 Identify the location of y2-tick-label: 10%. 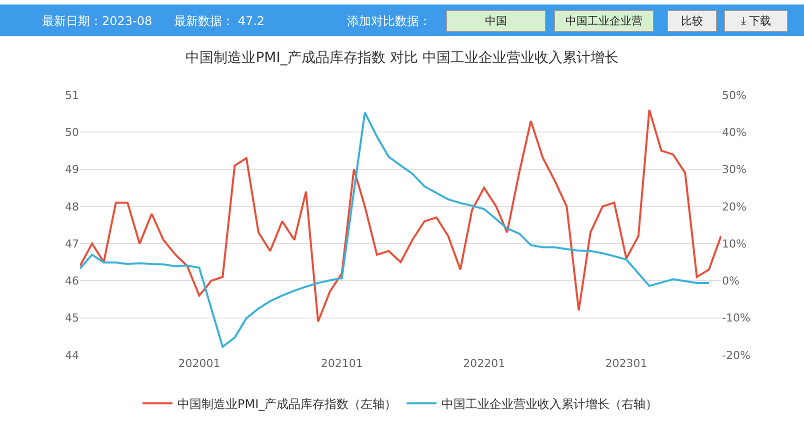
(734, 243).